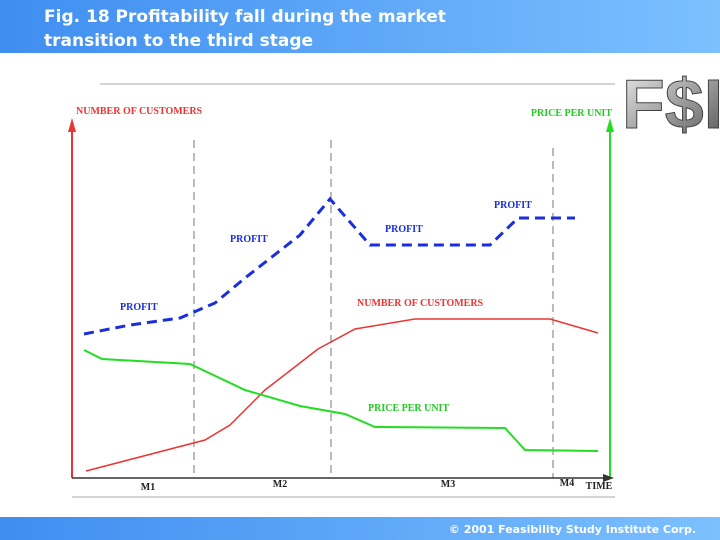  Describe the element at coordinates (139, 111) in the screenshot. I see `left-axis-label: NUMBER OF CUSTOMERS` at that location.